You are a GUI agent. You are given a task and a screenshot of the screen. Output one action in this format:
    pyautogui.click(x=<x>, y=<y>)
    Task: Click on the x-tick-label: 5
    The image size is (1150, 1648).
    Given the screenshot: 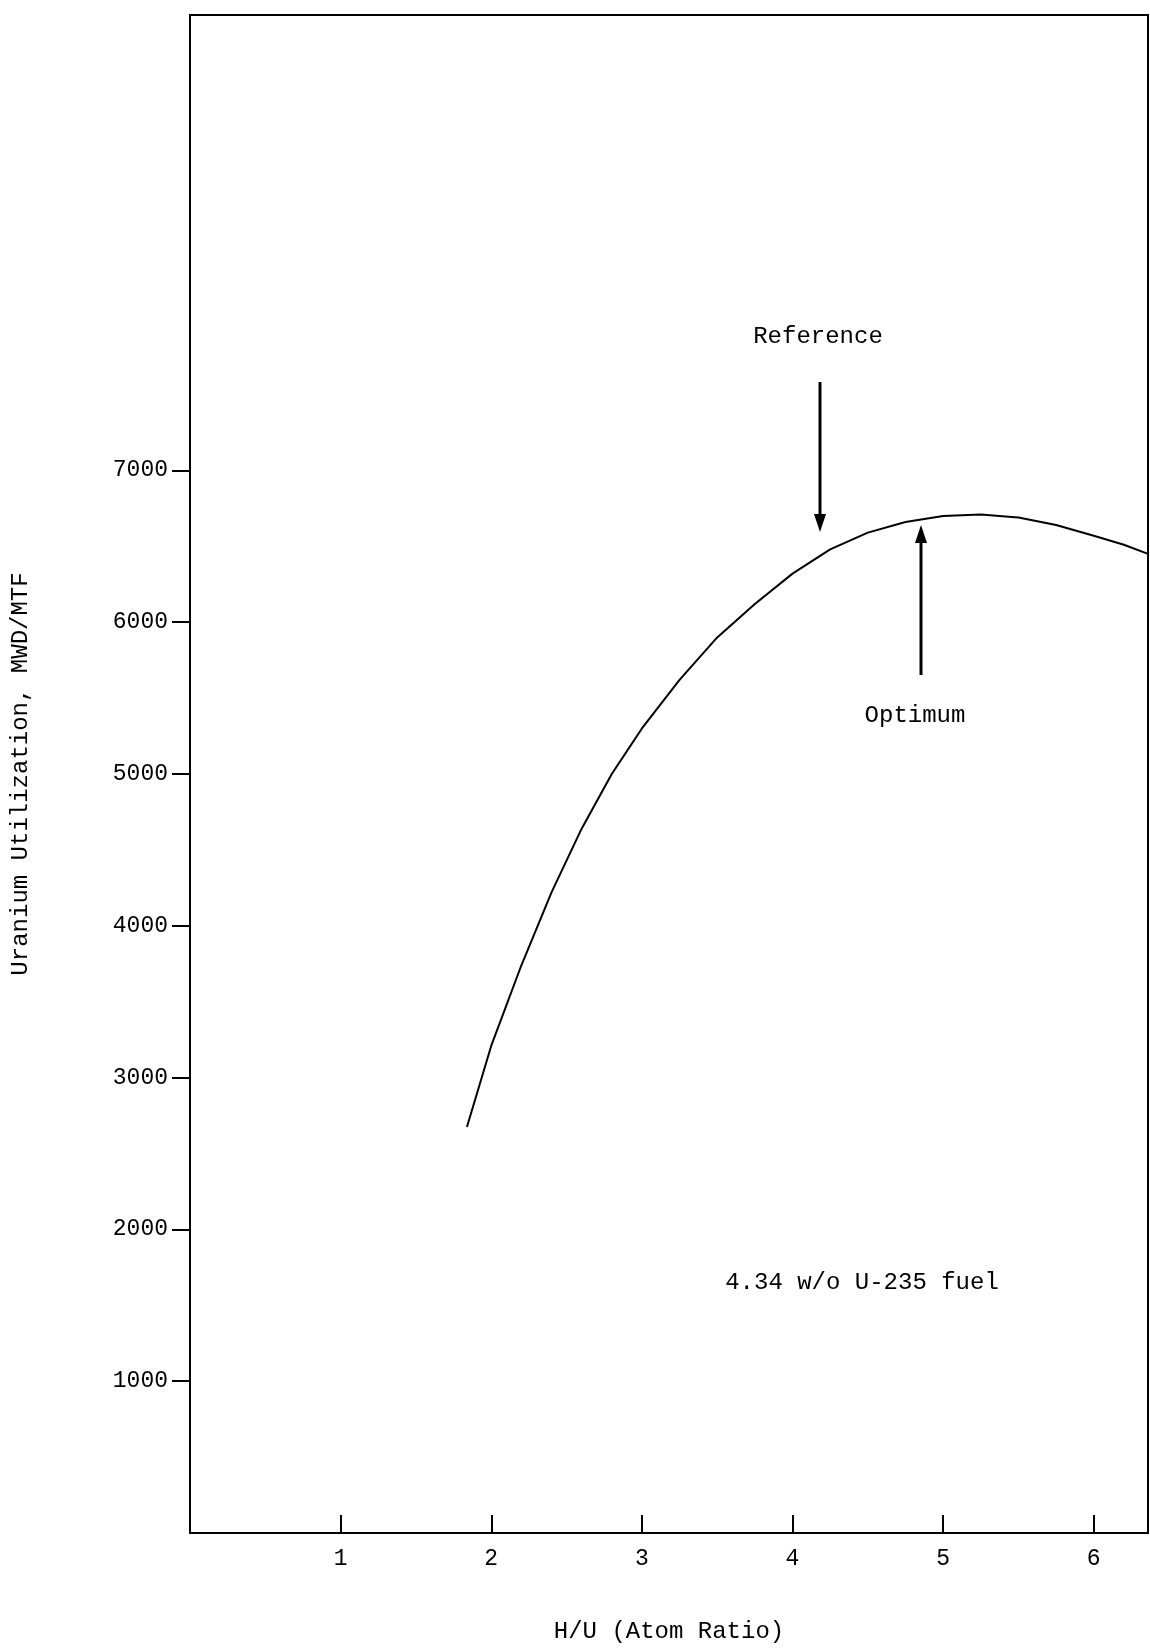 What is the action you would take?
    pyautogui.click(x=943, y=1558)
    